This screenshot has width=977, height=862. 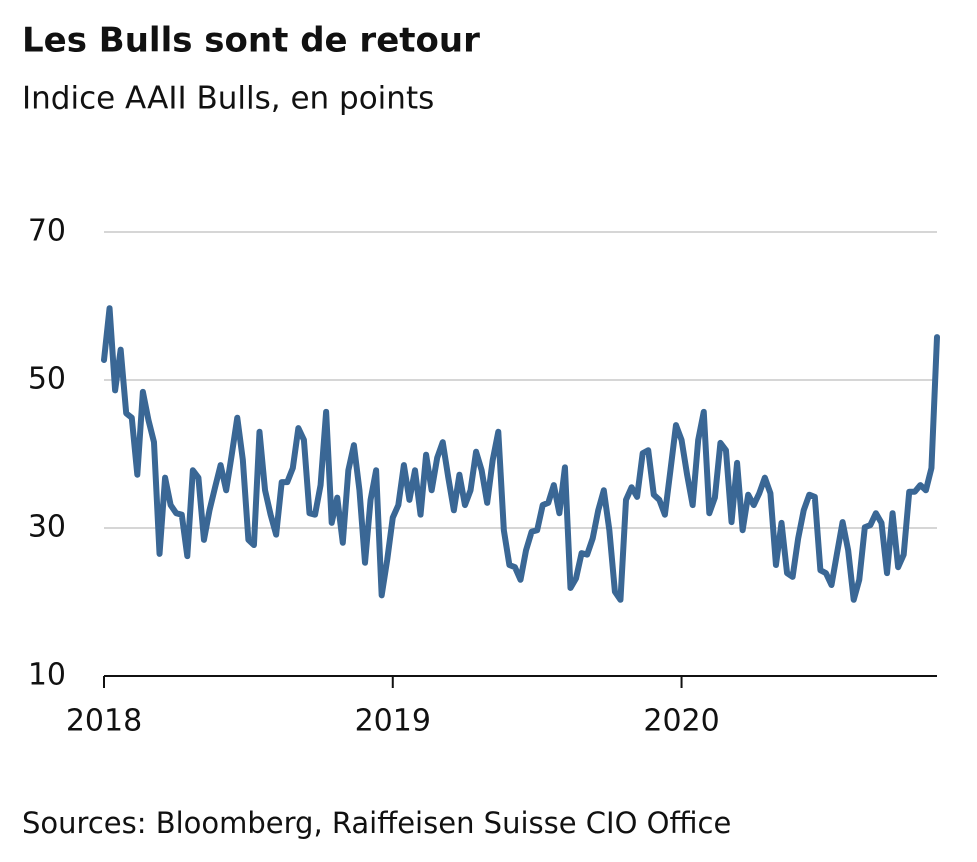 What do you see at coordinates (393, 721) in the screenshot?
I see `x-tick-label: 2019` at bounding box center [393, 721].